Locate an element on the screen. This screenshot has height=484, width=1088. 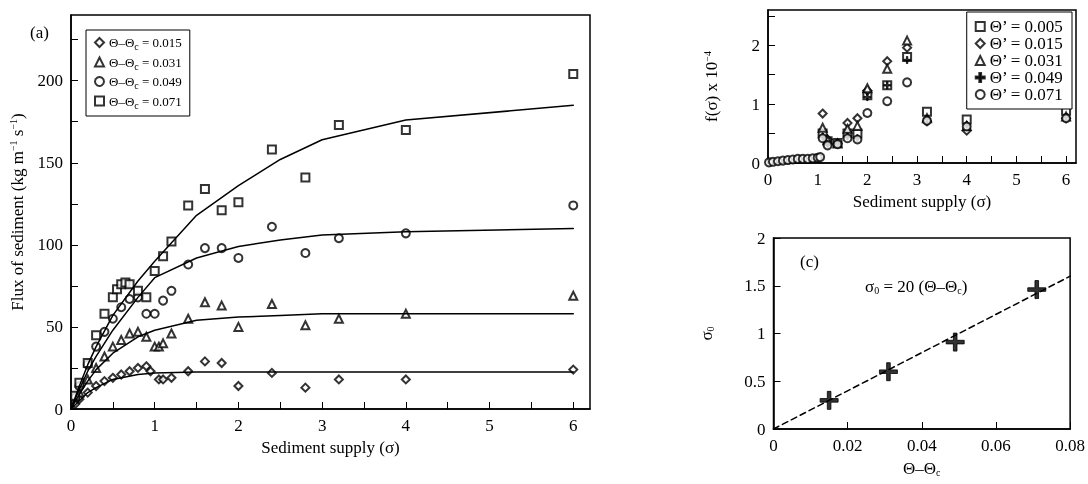
legend-label: Θ’ = 0.005 is located at coordinates (1026, 26).